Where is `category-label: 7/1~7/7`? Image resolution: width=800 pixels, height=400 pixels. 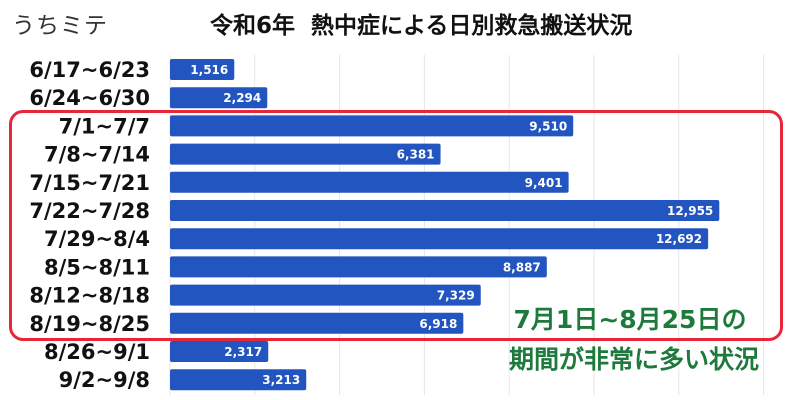 category-label: 7/1~7/7 is located at coordinates (104, 126).